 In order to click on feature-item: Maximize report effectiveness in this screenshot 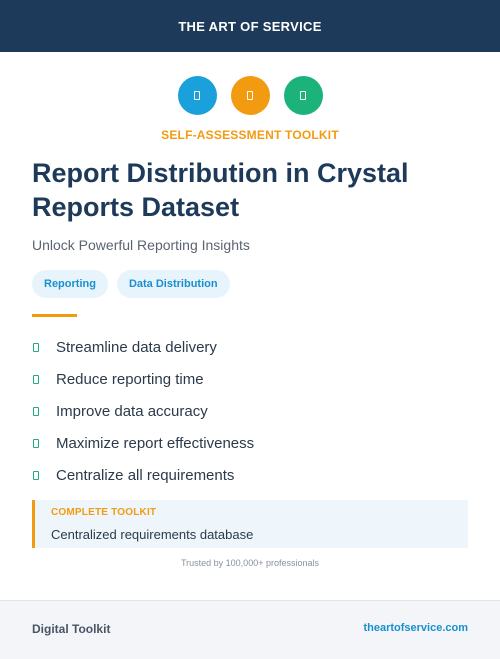, I will do `click(143, 443)`.